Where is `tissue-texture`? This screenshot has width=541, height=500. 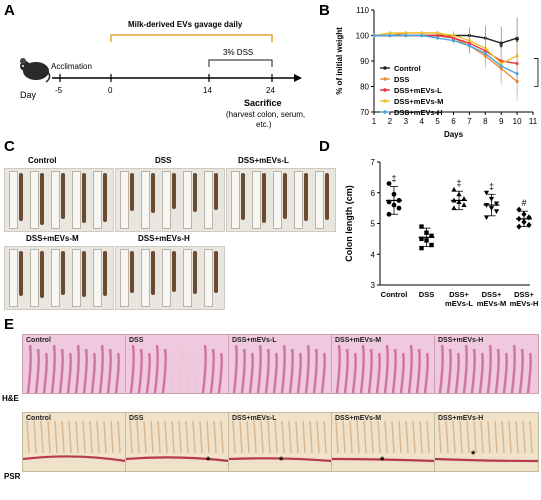
tissue-texture is located at coordinates (280, 441).